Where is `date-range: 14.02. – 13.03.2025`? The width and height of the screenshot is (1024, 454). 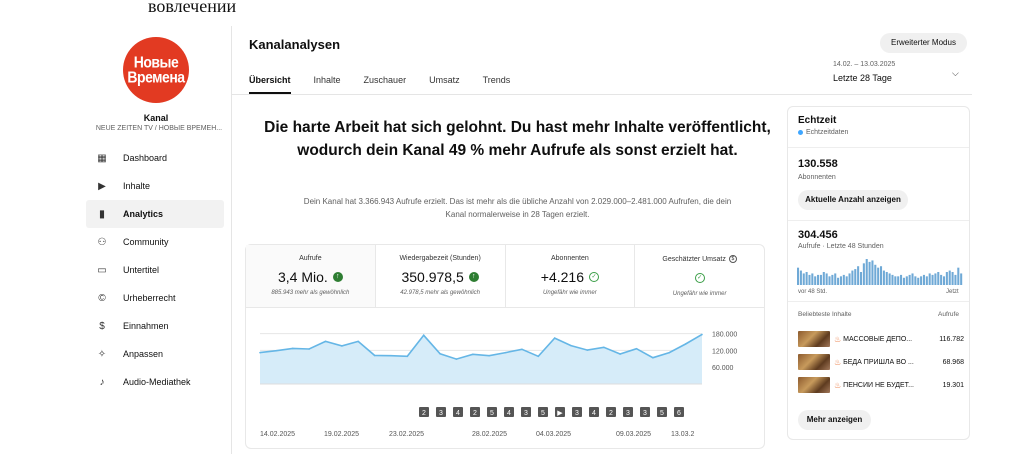
date-range: 14.02. – 13.03.2025 is located at coordinates (864, 64).